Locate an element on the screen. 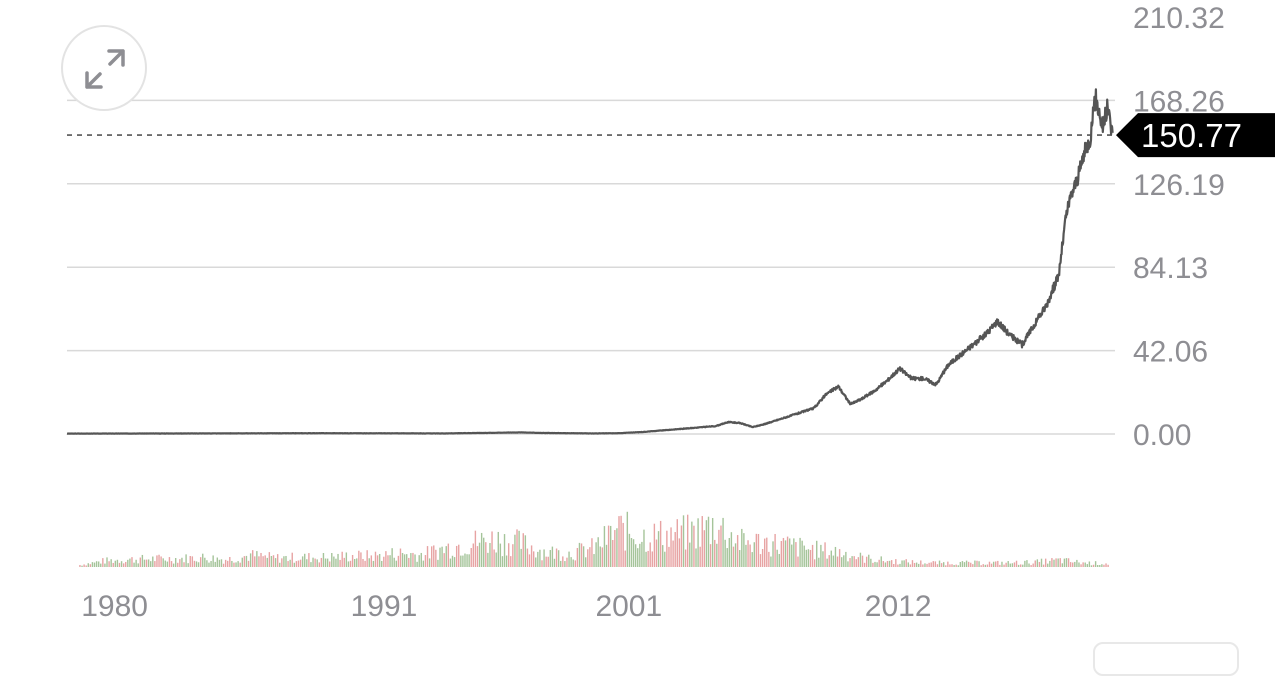  y-tick-label: 168.26 is located at coordinates (1179, 101).